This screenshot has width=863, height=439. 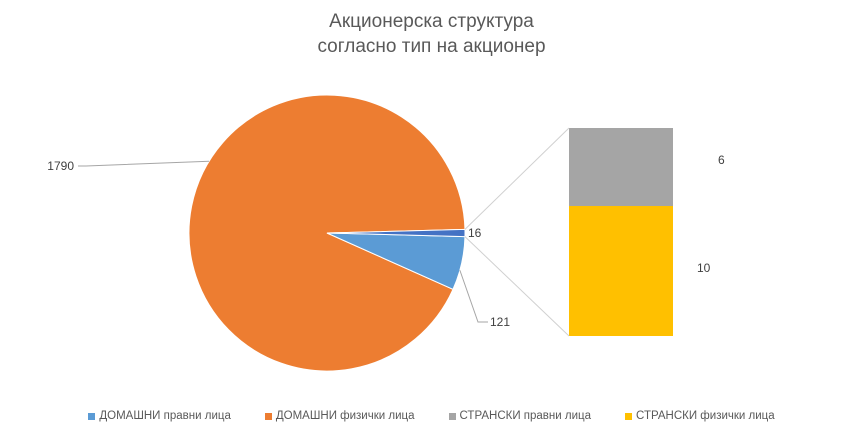 I want to click on data-label-domestic-individual: 1790, so click(x=60, y=166).